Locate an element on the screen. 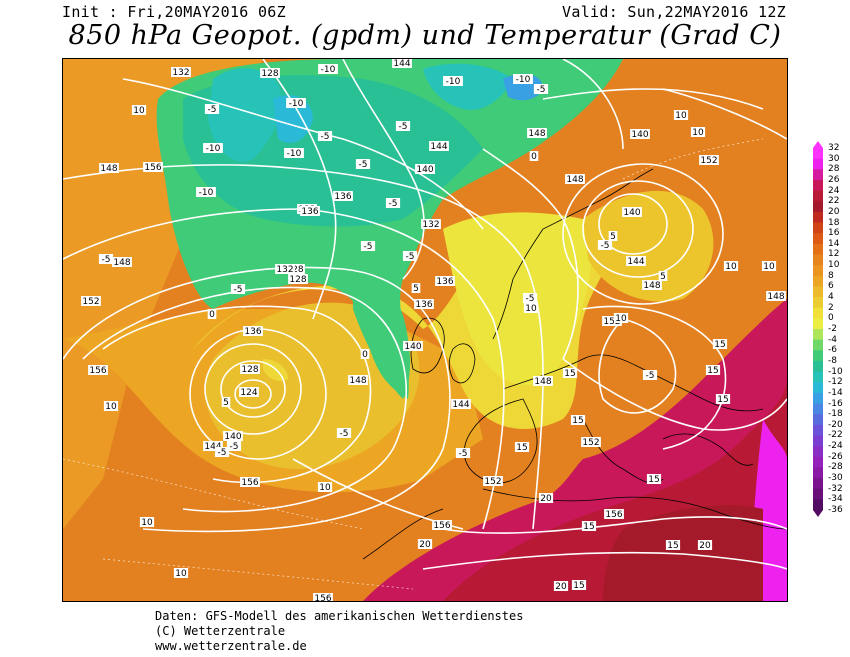  colorbar-tick-label: -26 is located at coordinates (835, 456).